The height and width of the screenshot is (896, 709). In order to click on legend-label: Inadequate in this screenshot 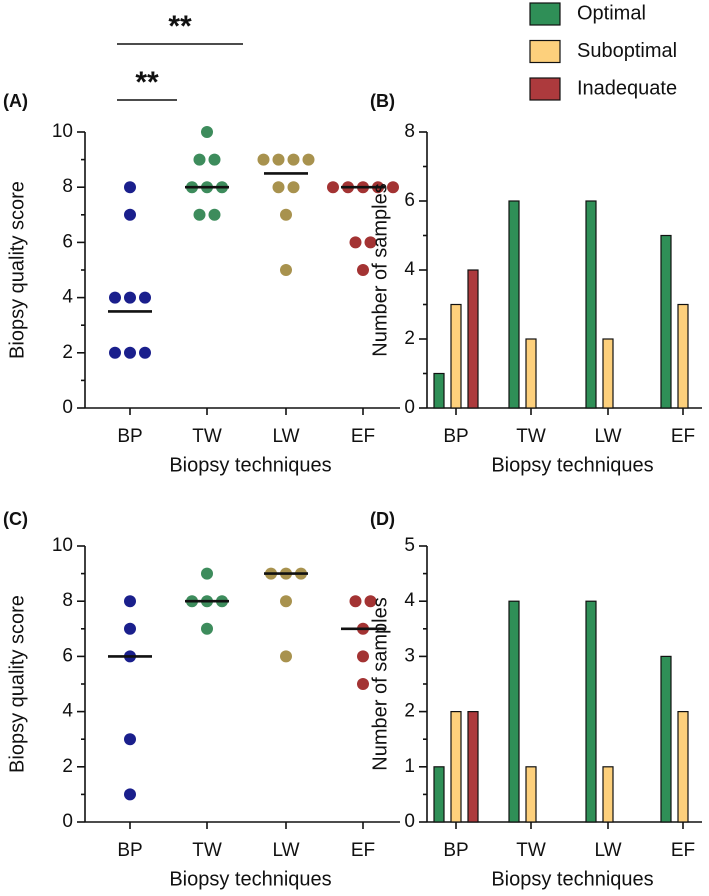, I will do `click(627, 88)`.